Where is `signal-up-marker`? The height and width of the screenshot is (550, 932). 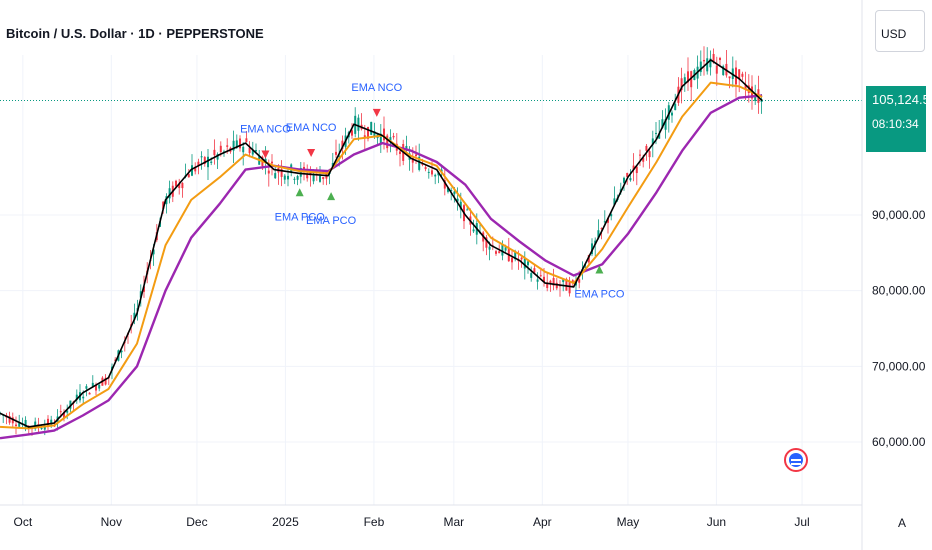
signal-up-marker is located at coordinates (331, 196).